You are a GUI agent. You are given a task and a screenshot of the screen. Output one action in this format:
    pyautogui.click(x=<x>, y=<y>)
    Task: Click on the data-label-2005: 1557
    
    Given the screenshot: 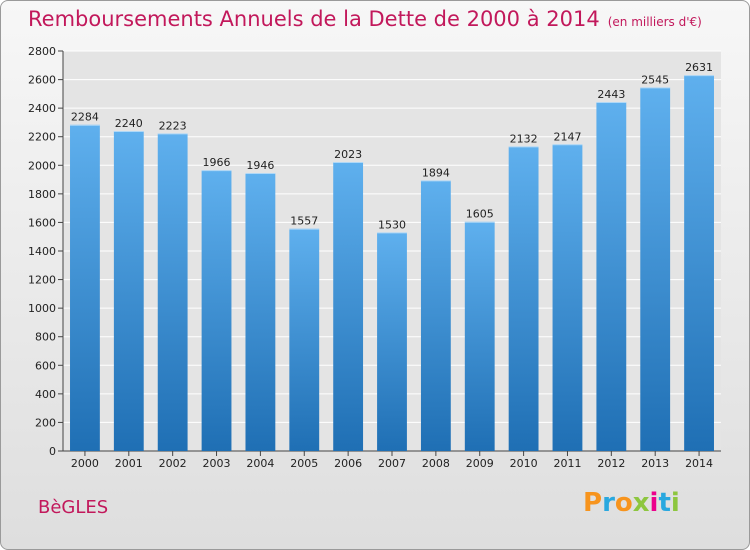 What is the action you would take?
    pyautogui.click(x=304, y=221)
    